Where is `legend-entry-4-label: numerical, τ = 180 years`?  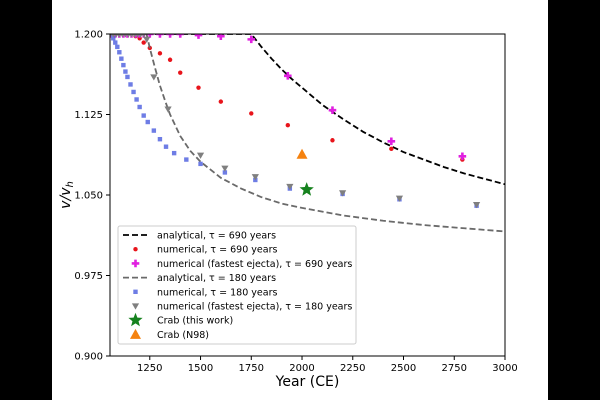 legend-entry-4-label: numerical, τ = 180 years is located at coordinates (217, 292).